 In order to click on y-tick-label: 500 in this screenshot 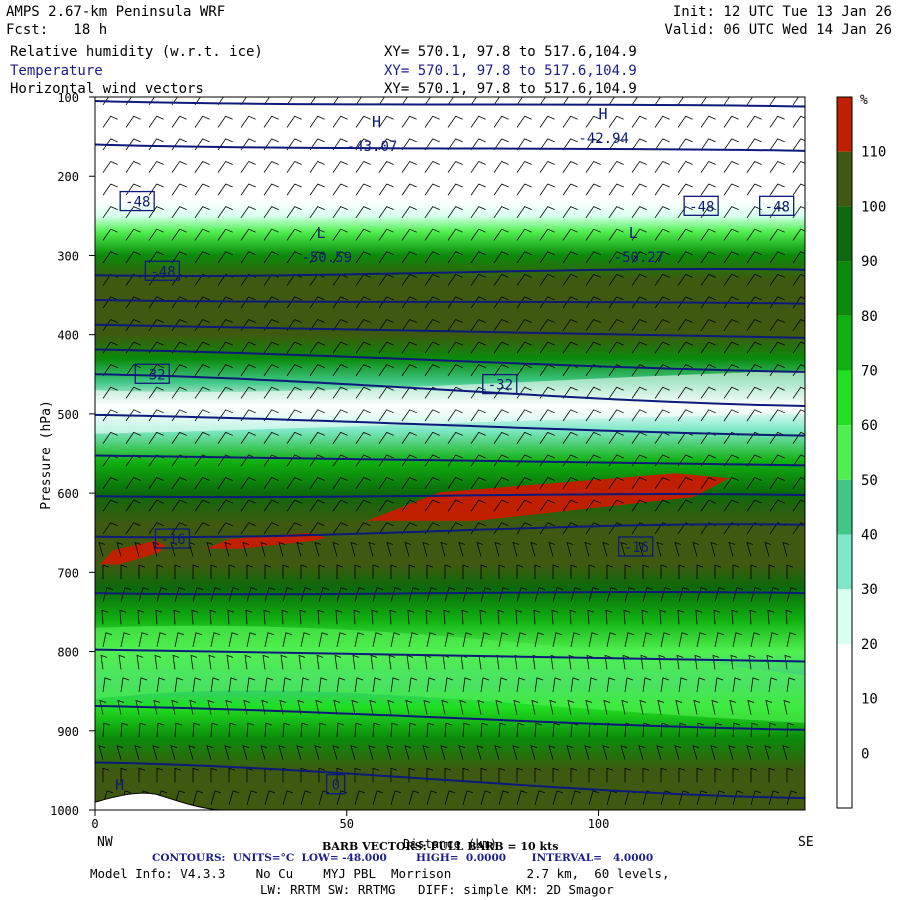, I will do `click(68, 415)`.